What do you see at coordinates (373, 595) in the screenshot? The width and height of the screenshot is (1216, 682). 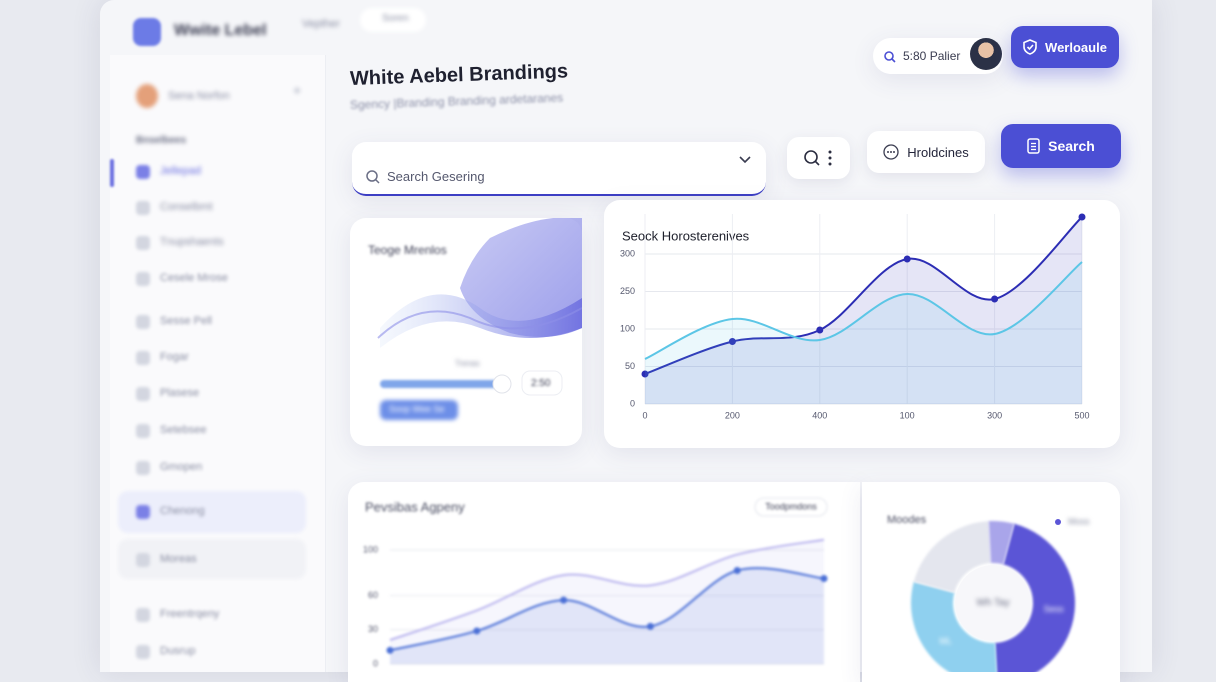 I see `y-tick-label: 60` at bounding box center [373, 595].